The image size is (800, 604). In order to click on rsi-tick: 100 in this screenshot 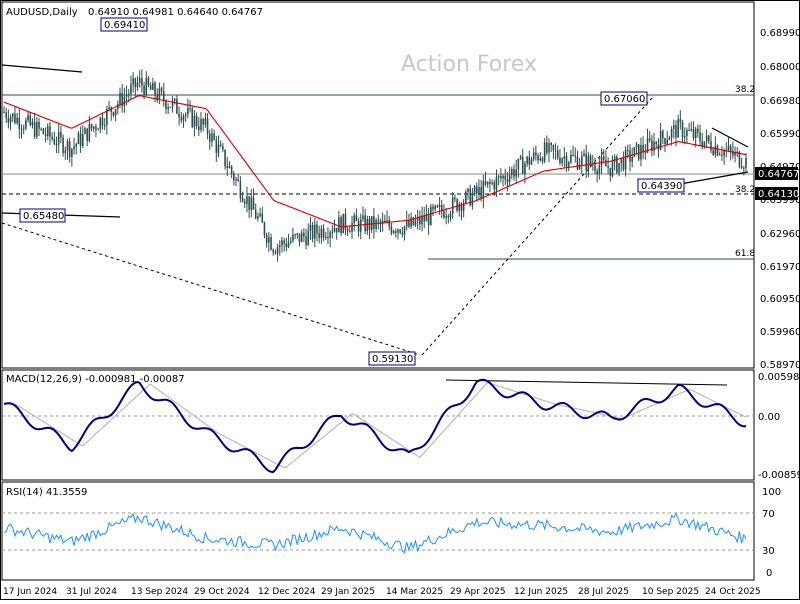, I will do `click(771, 492)`.